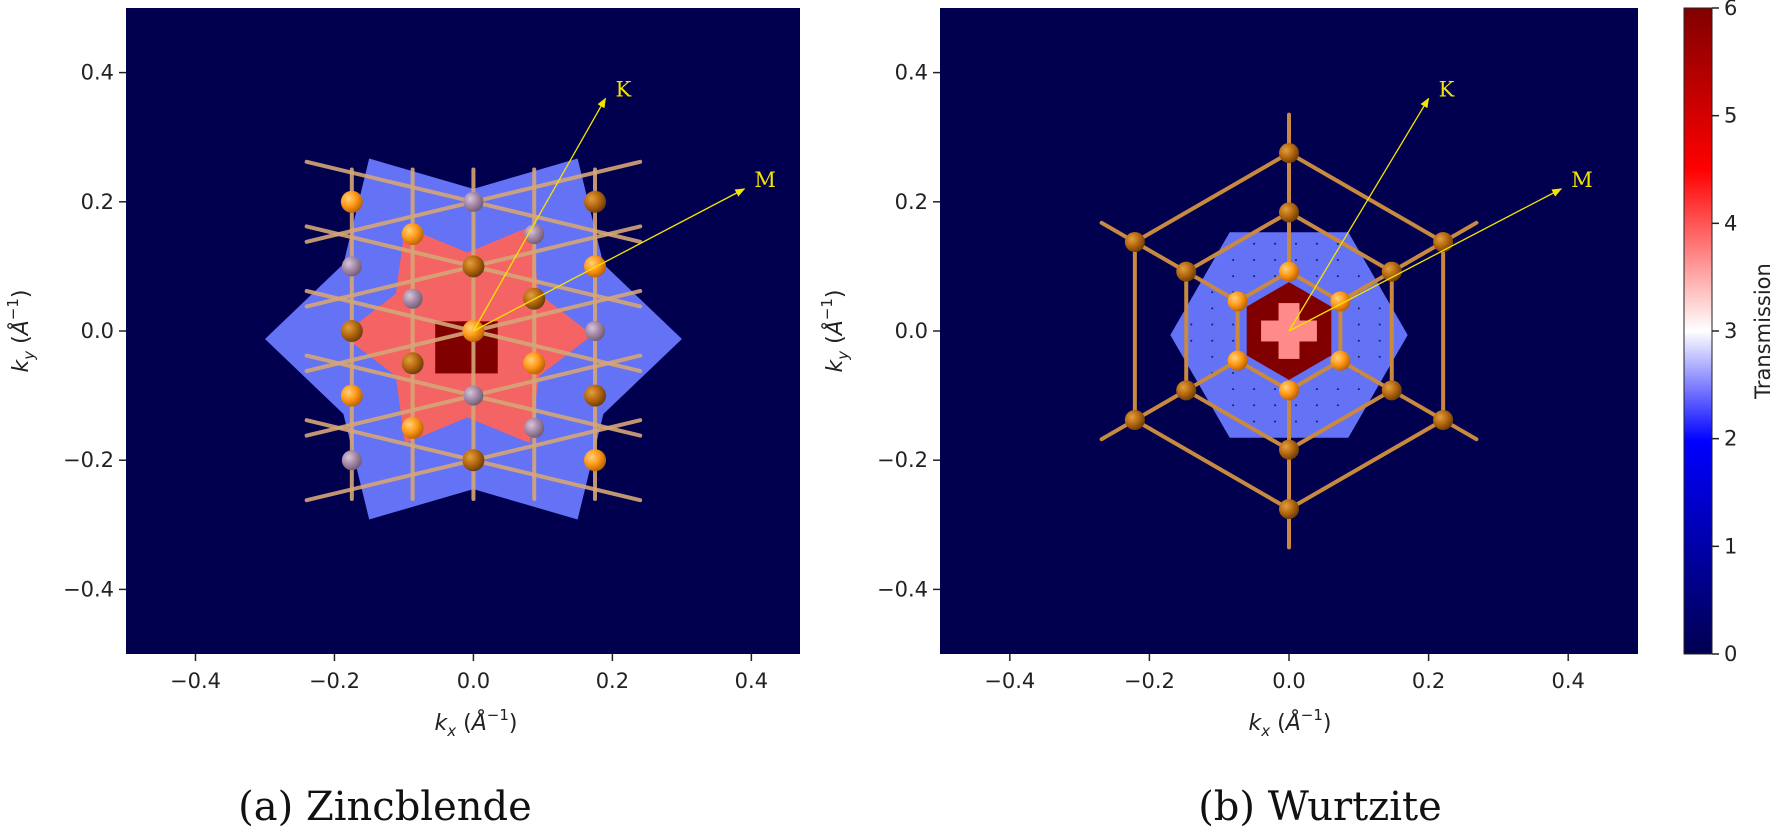 The image size is (1774, 836). What do you see at coordinates (1428, 681) in the screenshot?
I see `x-tick-label: 0.2` at bounding box center [1428, 681].